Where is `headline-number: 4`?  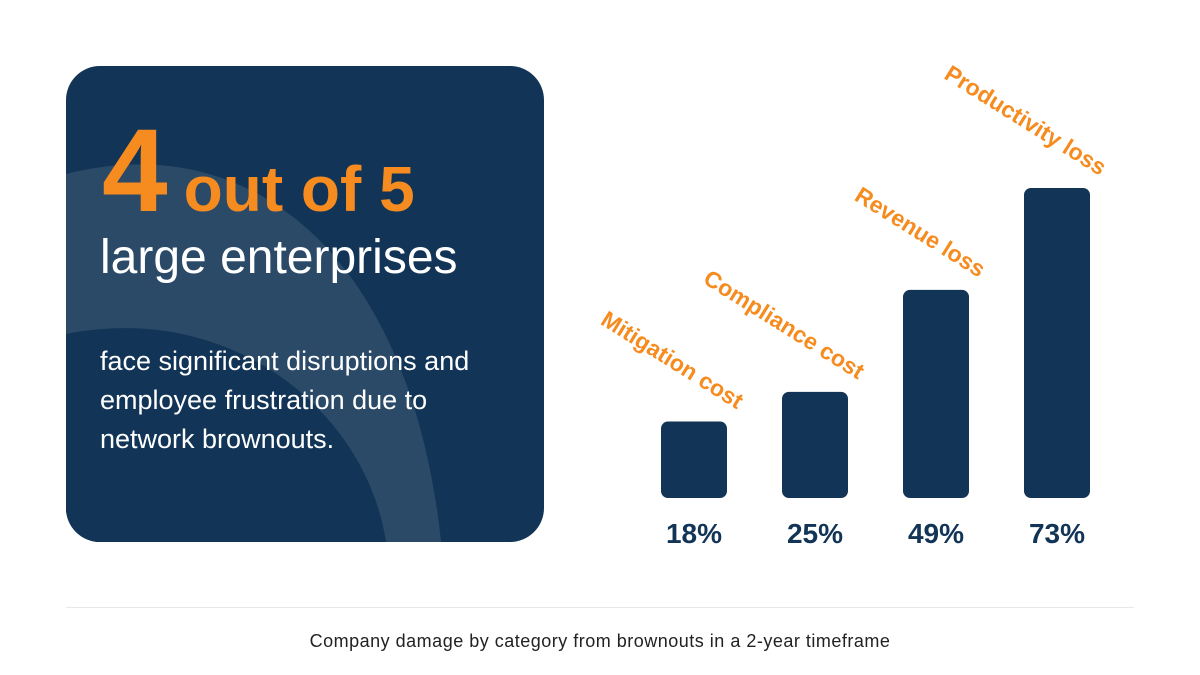
headline-number: 4 is located at coordinates (135, 171).